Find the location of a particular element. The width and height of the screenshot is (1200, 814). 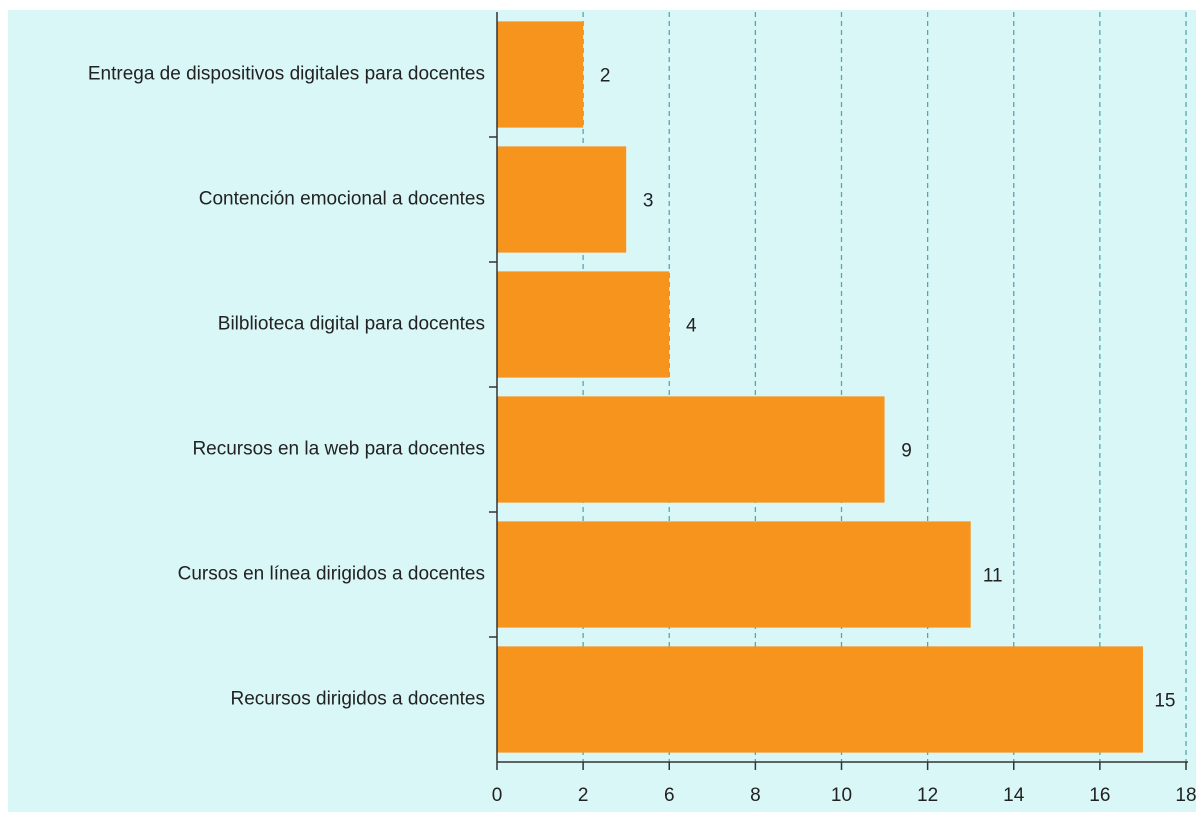

data-label: 4 is located at coordinates (691, 326).